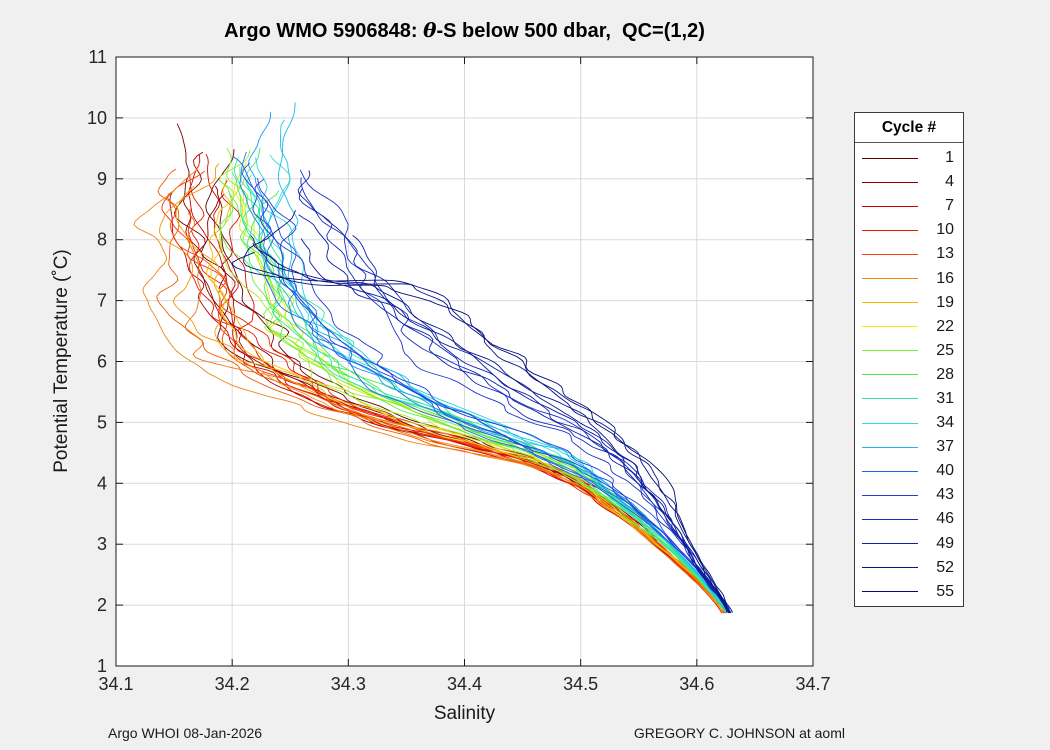 The image size is (1050, 750). I want to click on legend-label: 19, so click(945, 302).